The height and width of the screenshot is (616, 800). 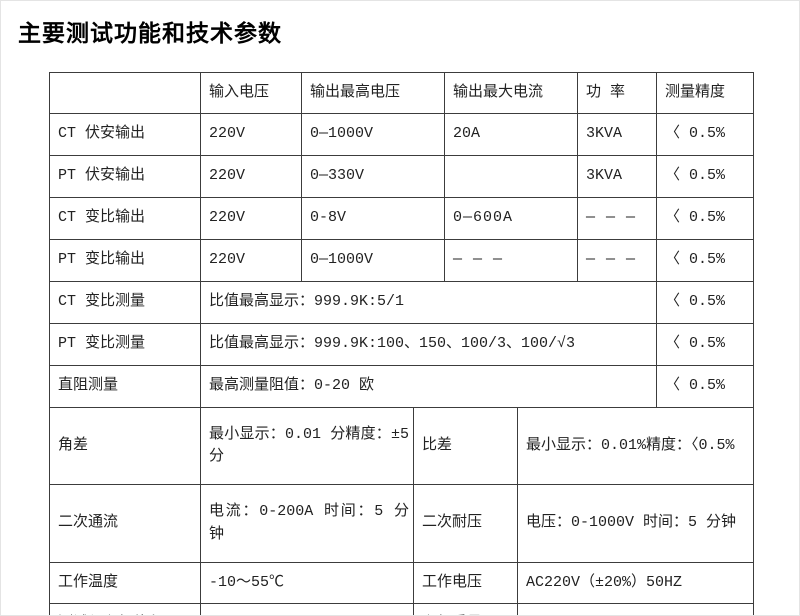 What do you see at coordinates (465, 583) in the screenshot?
I see `row-label: 工作电压` at bounding box center [465, 583].